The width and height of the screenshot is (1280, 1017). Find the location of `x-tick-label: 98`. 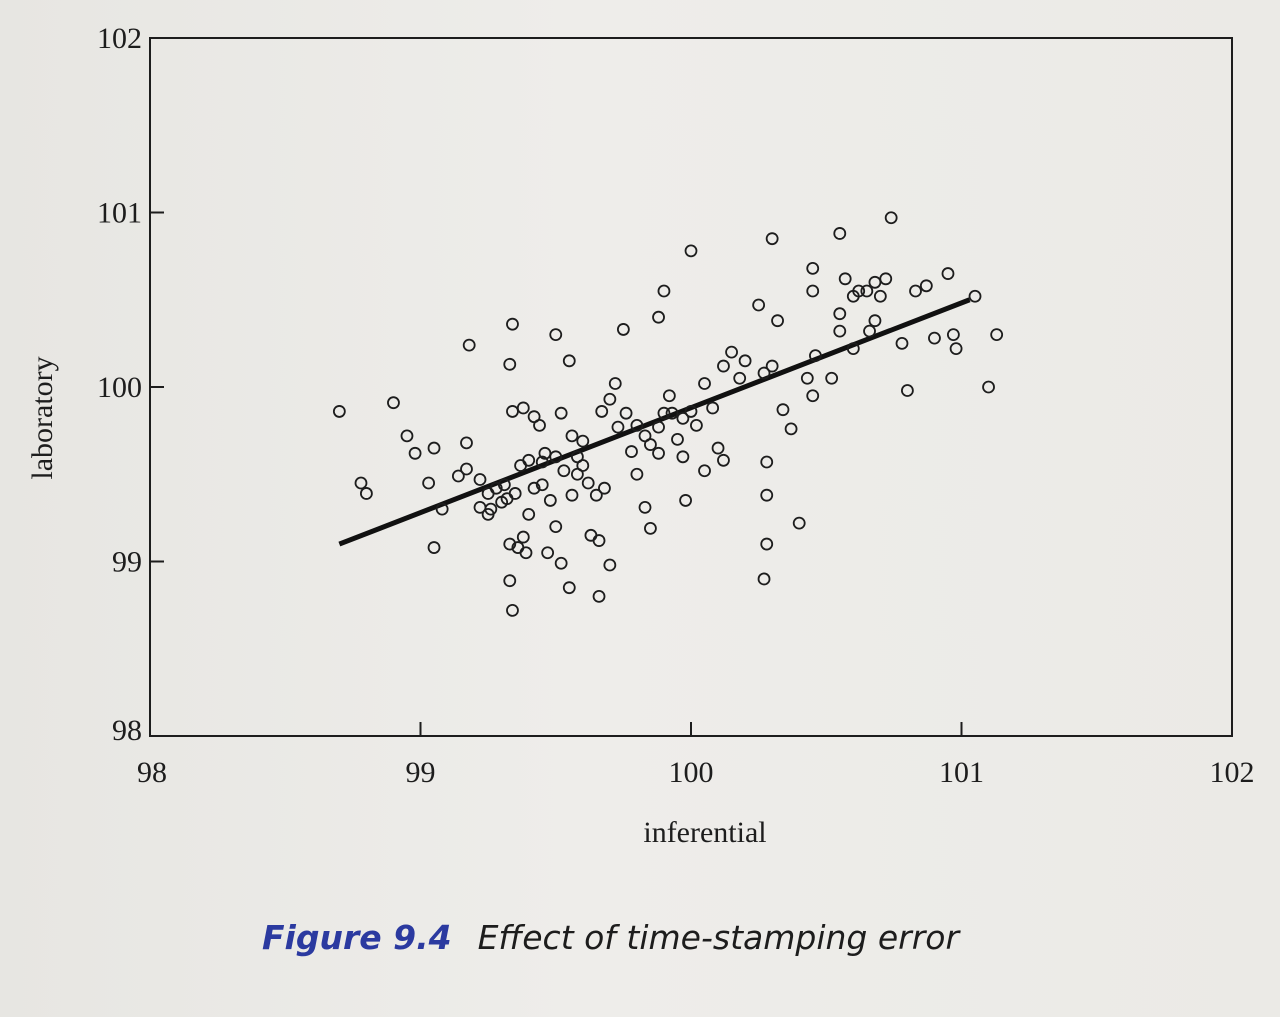

x-tick-label: 98 is located at coordinates (152, 772).